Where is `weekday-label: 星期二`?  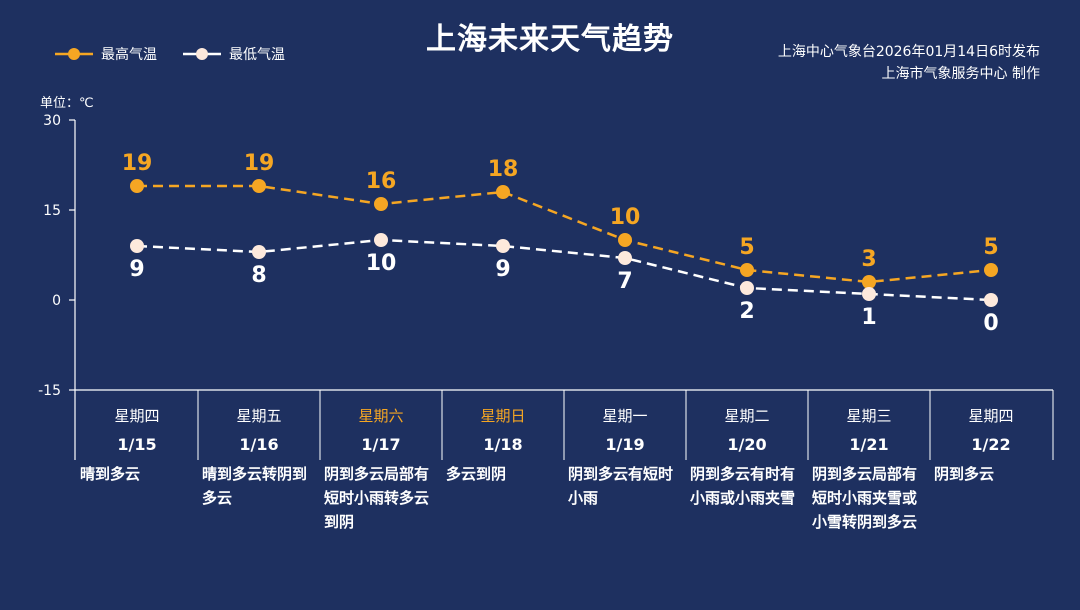
weekday-label: 星期二 is located at coordinates (747, 416).